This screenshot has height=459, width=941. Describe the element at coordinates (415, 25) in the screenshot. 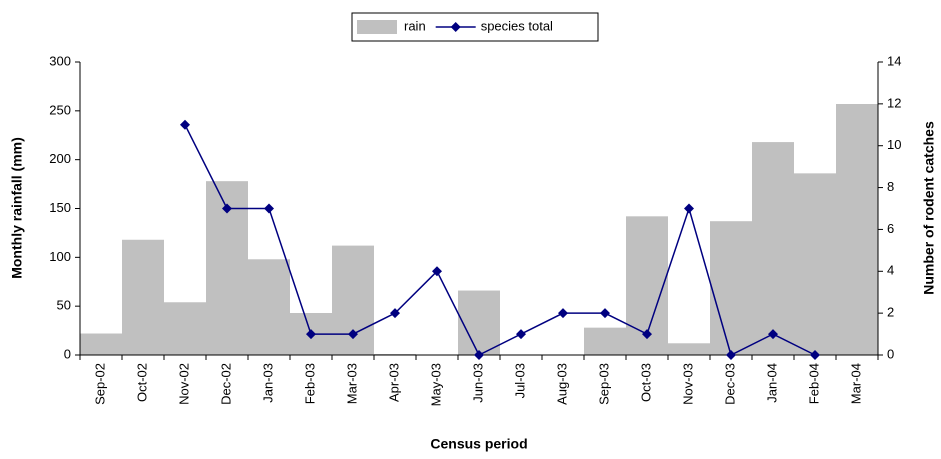

I see `legend-label: rain` at that location.